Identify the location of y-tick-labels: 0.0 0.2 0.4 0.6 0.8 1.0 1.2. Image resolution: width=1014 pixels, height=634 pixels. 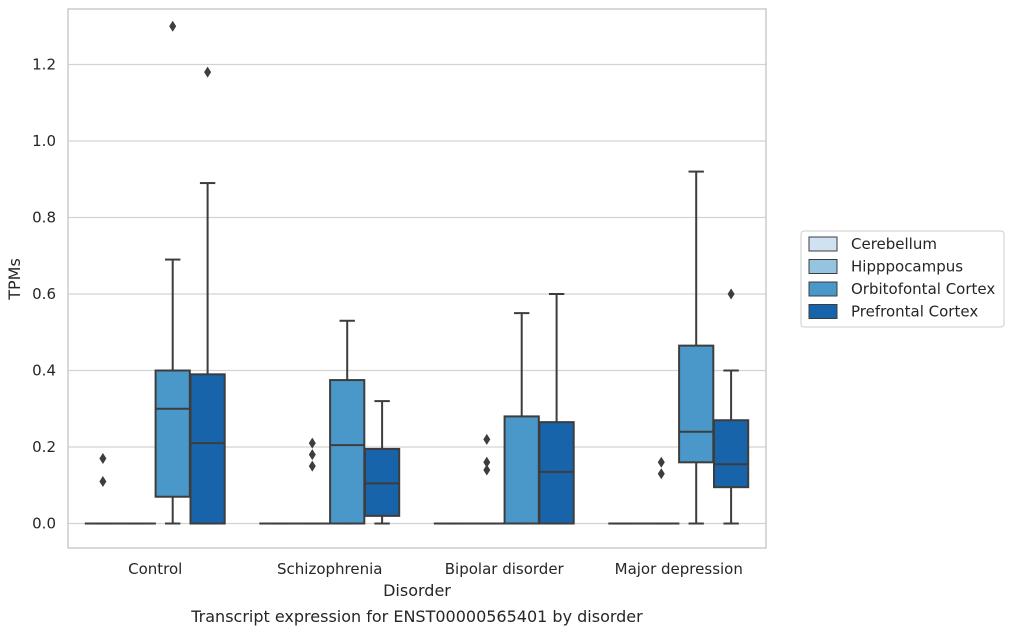
(44, 293).